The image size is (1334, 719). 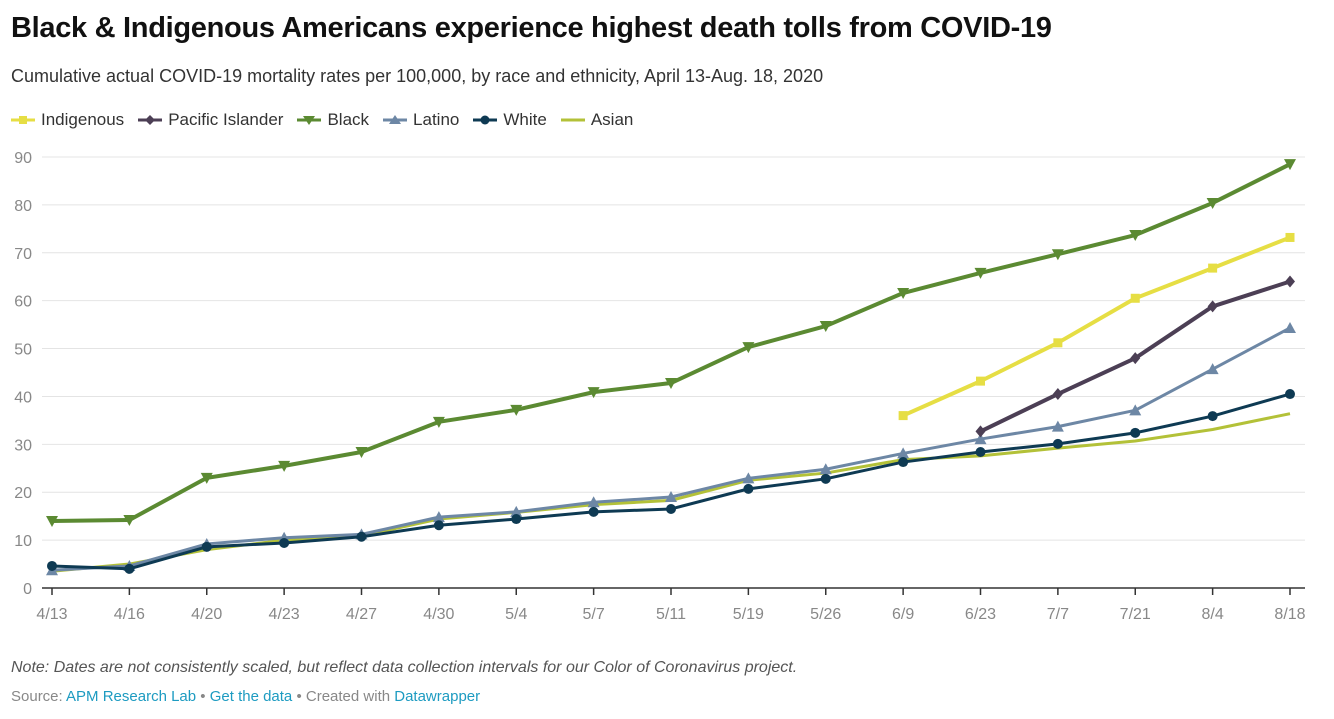 I want to click on indigenous-line, so click(x=1096, y=326).